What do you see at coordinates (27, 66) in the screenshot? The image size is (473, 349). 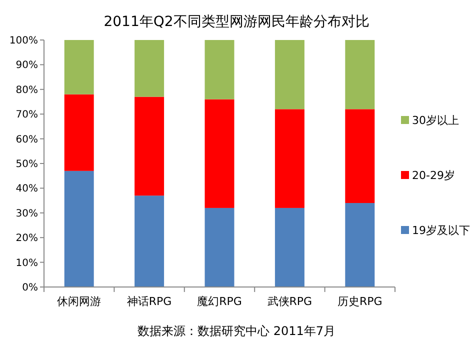 I see `y-tick-label: 90%` at bounding box center [27, 66].